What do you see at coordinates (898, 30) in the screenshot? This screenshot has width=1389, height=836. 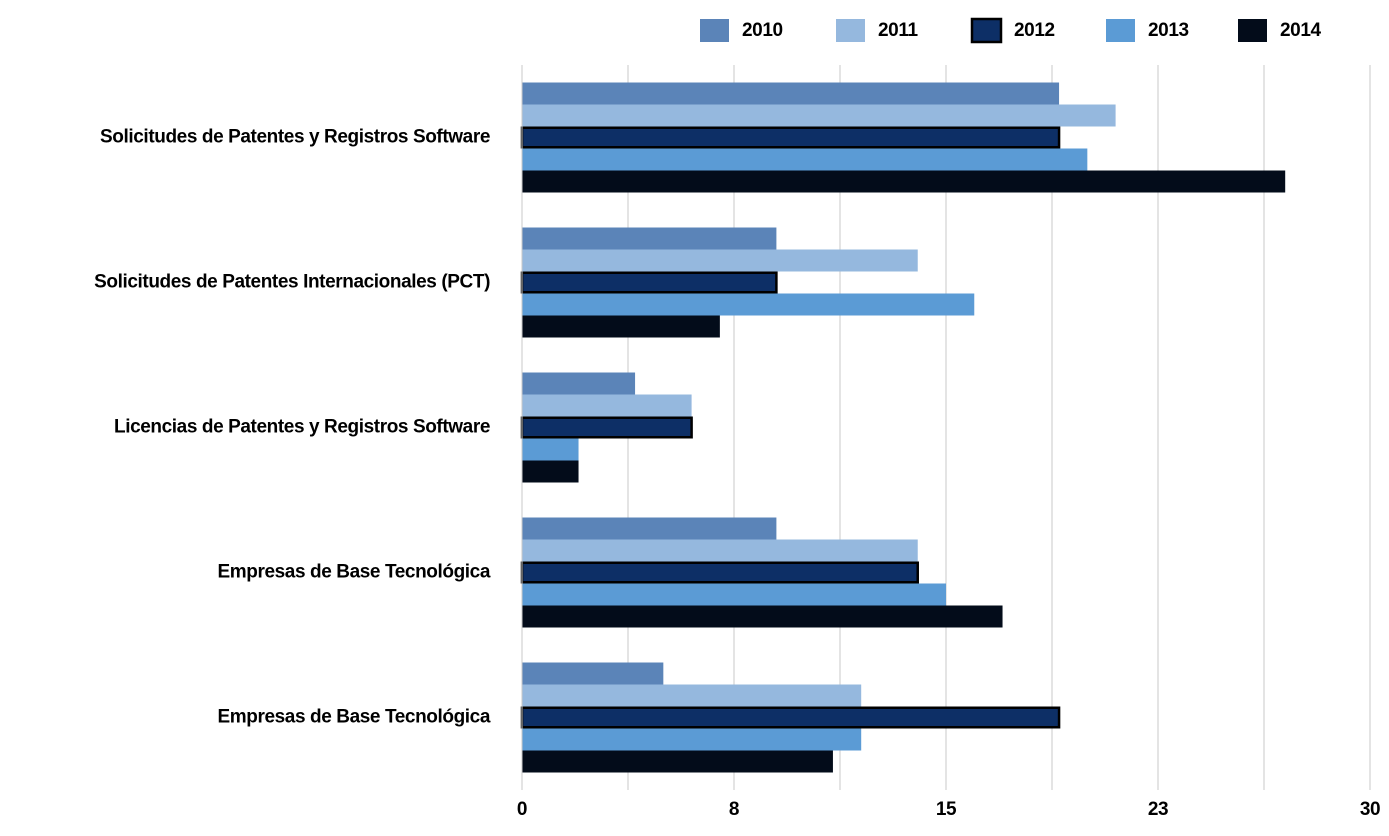 I see `legend-label: 2011` at bounding box center [898, 30].